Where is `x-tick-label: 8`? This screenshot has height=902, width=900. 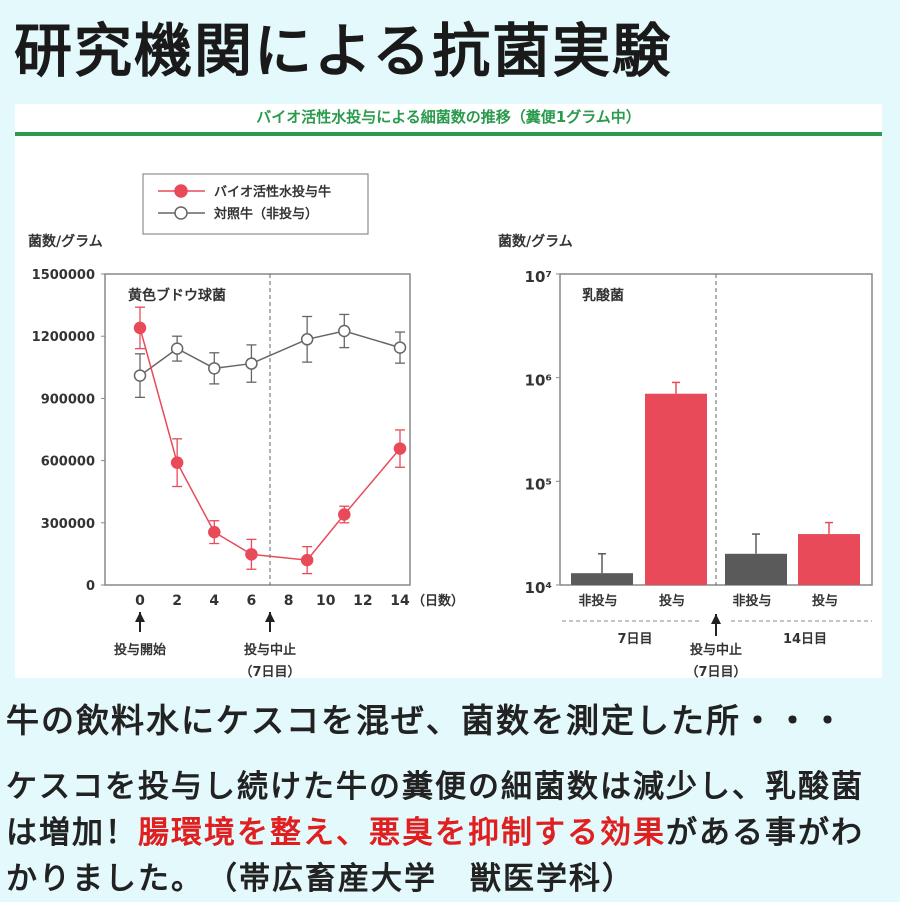
x-tick-label: 8 is located at coordinates (289, 601).